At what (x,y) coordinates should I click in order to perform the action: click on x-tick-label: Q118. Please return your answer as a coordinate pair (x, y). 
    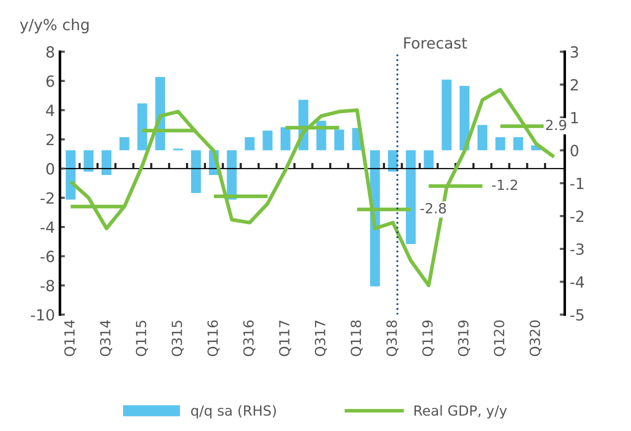
    Looking at the image, I should click on (356, 338).